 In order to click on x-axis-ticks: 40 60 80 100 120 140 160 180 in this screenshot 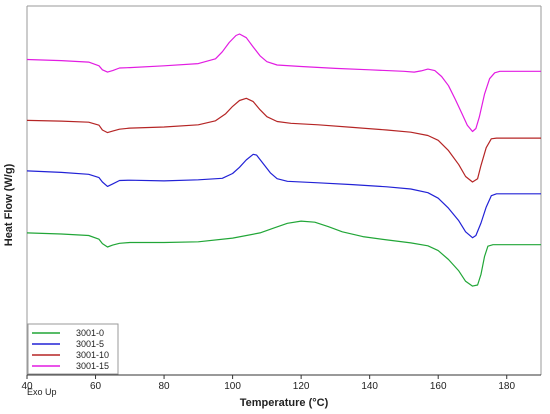, I will do `click(268, 383)`.